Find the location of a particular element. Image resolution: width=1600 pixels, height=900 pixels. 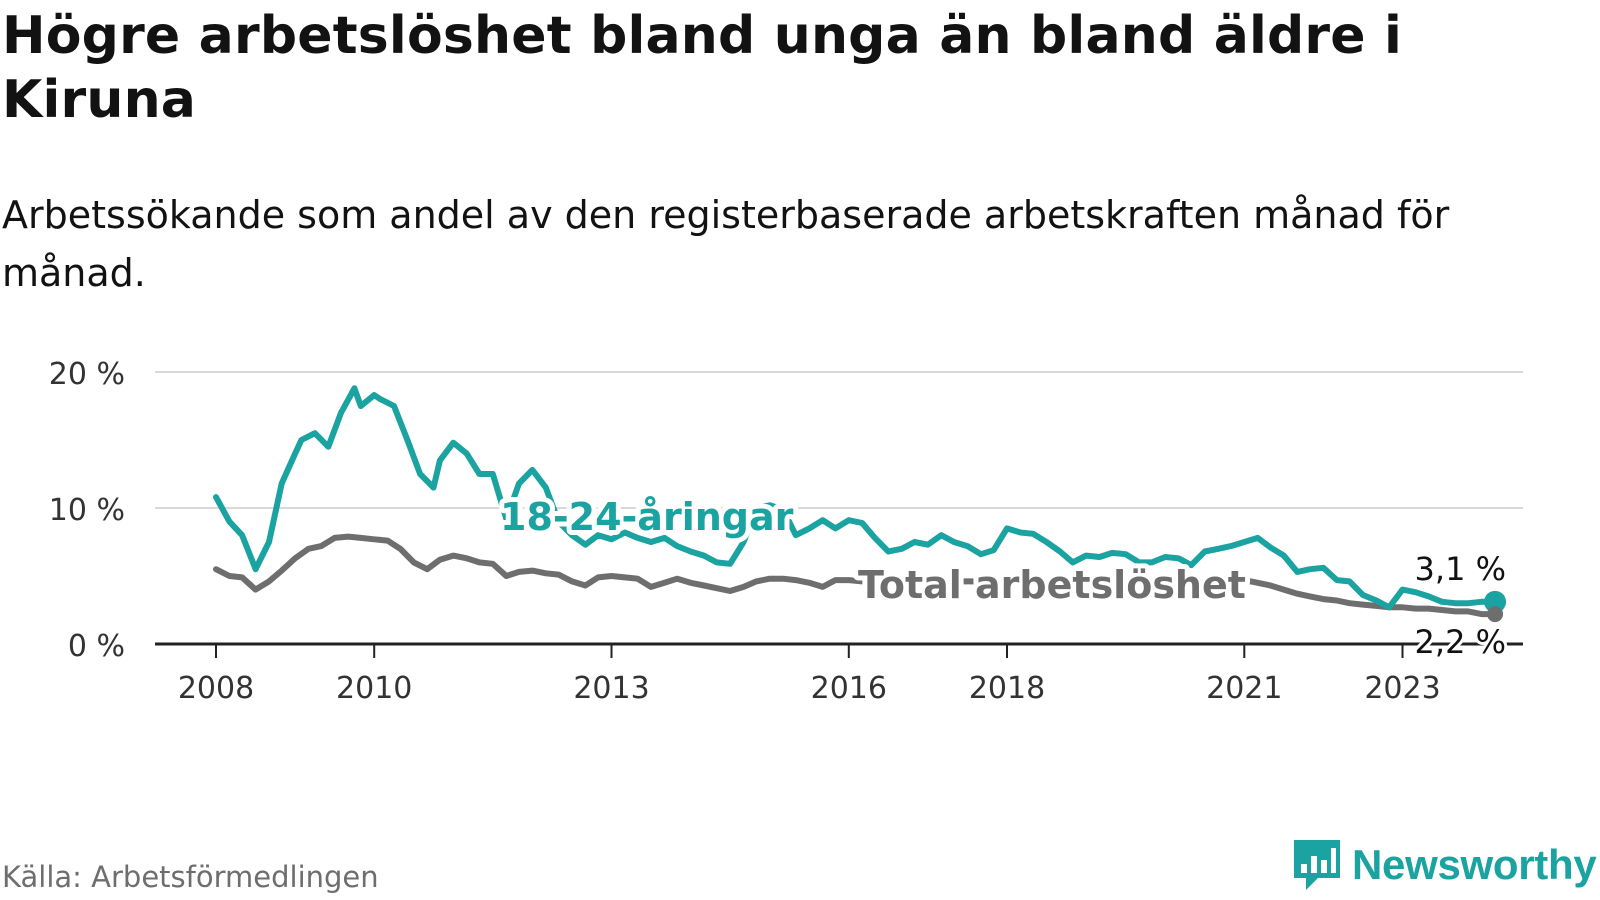

brand-name: Newsworthy is located at coordinates (1474, 864).